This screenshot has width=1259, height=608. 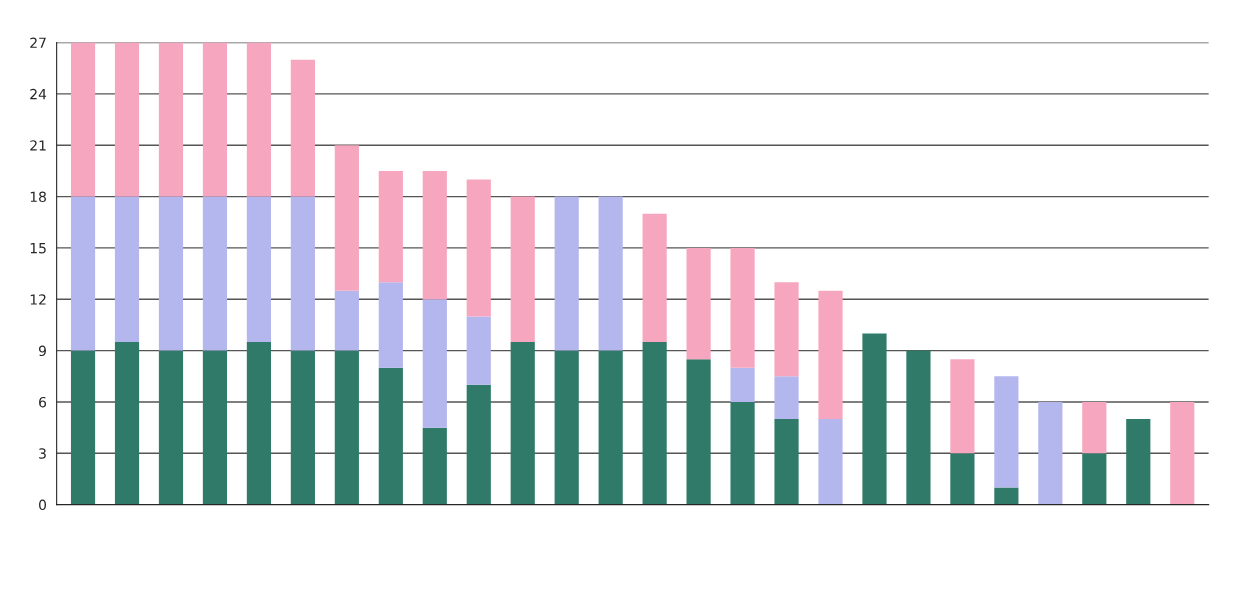 I want to click on y-tick-label: 0, so click(x=43, y=505).